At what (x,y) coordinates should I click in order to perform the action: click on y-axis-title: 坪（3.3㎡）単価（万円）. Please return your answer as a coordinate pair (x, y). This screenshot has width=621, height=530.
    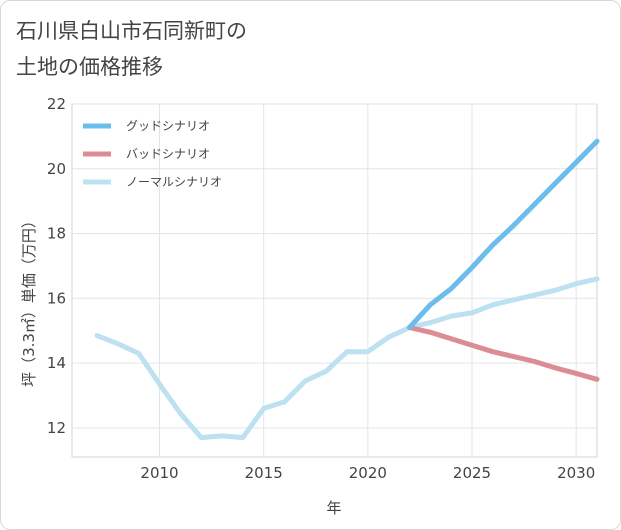
    Looking at the image, I should click on (29, 300).